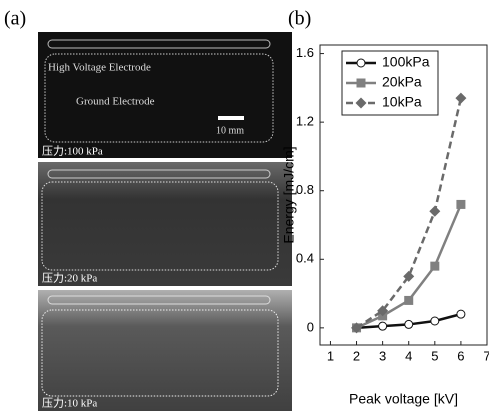  What do you see at coordinates (486, 355) in the screenshot?
I see `x-tick-label: 7` at bounding box center [486, 355].